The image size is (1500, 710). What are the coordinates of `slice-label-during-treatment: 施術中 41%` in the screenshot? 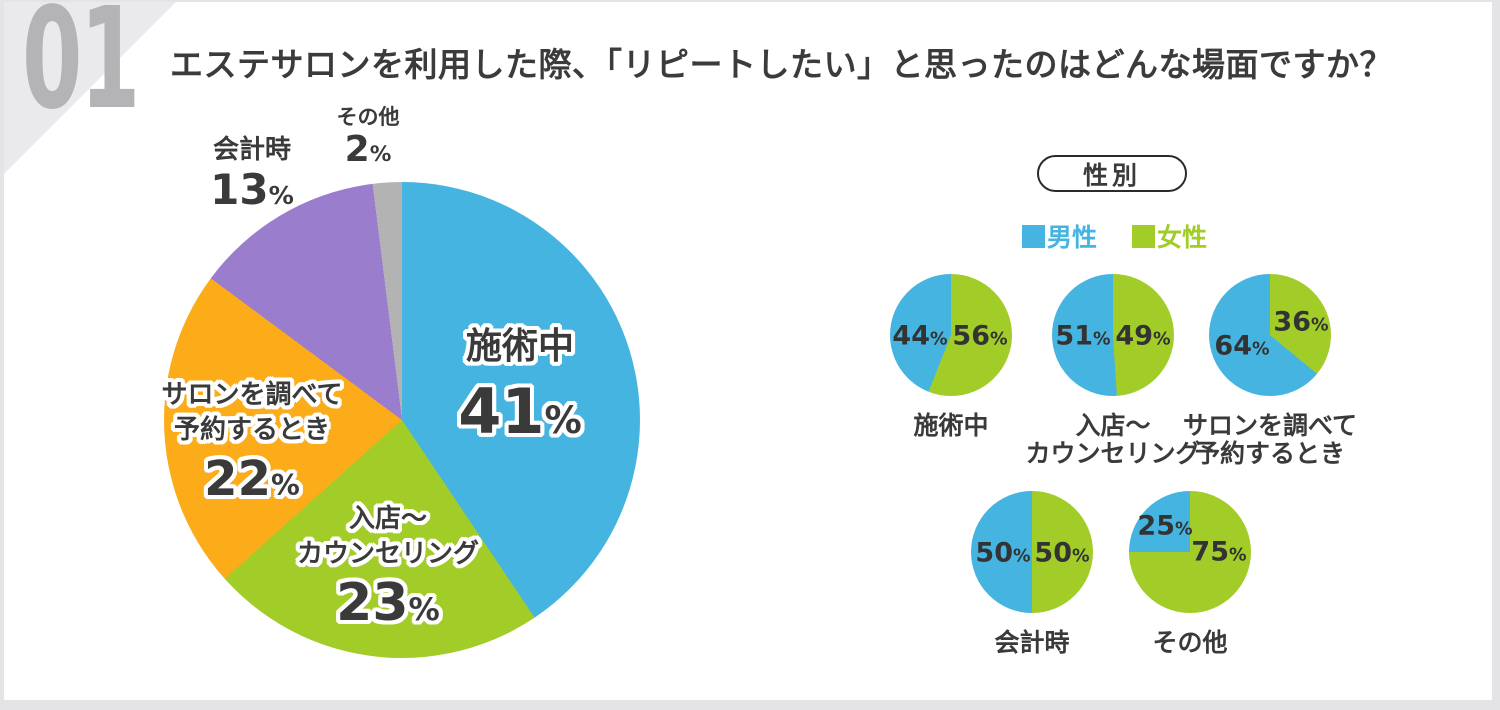 It's located at (520, 387).